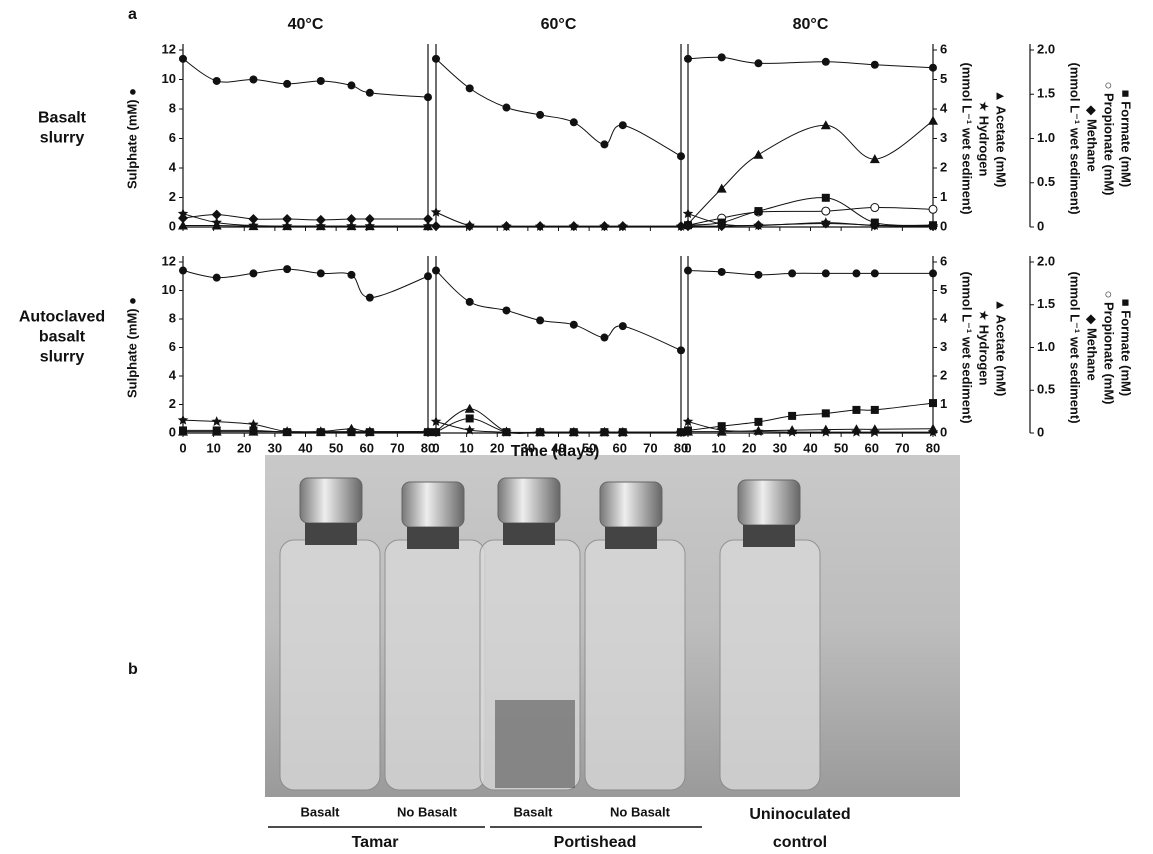 This screenshot has width=1153, height=854. Describe the element at coordinates (62, 138) in the screenshot. I see `row-label: slurry` at that location.